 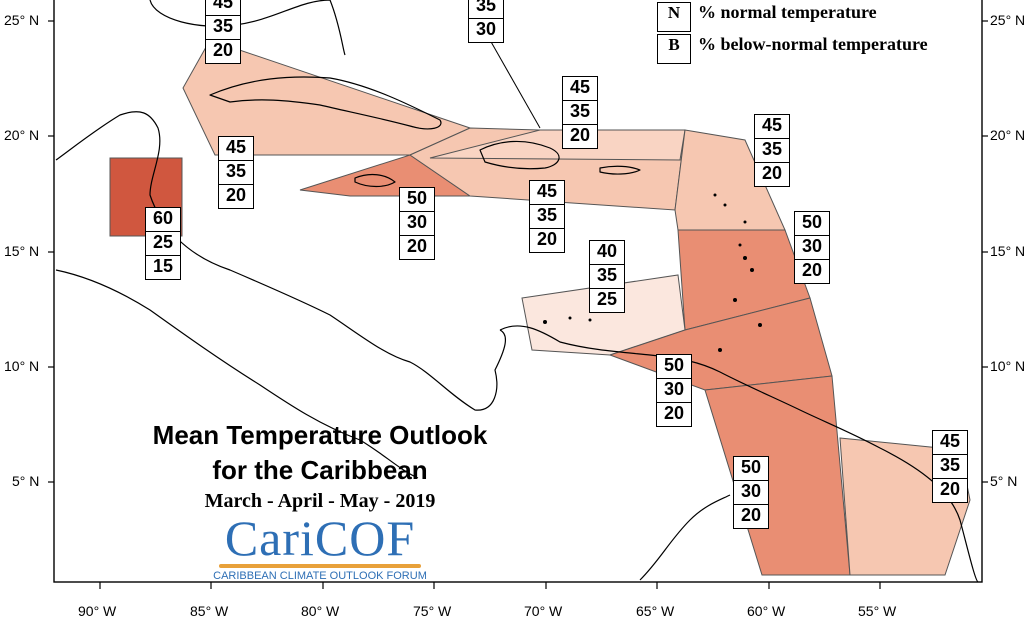 I want to click on coastline-hispaniola, so click(x=519, y=155).